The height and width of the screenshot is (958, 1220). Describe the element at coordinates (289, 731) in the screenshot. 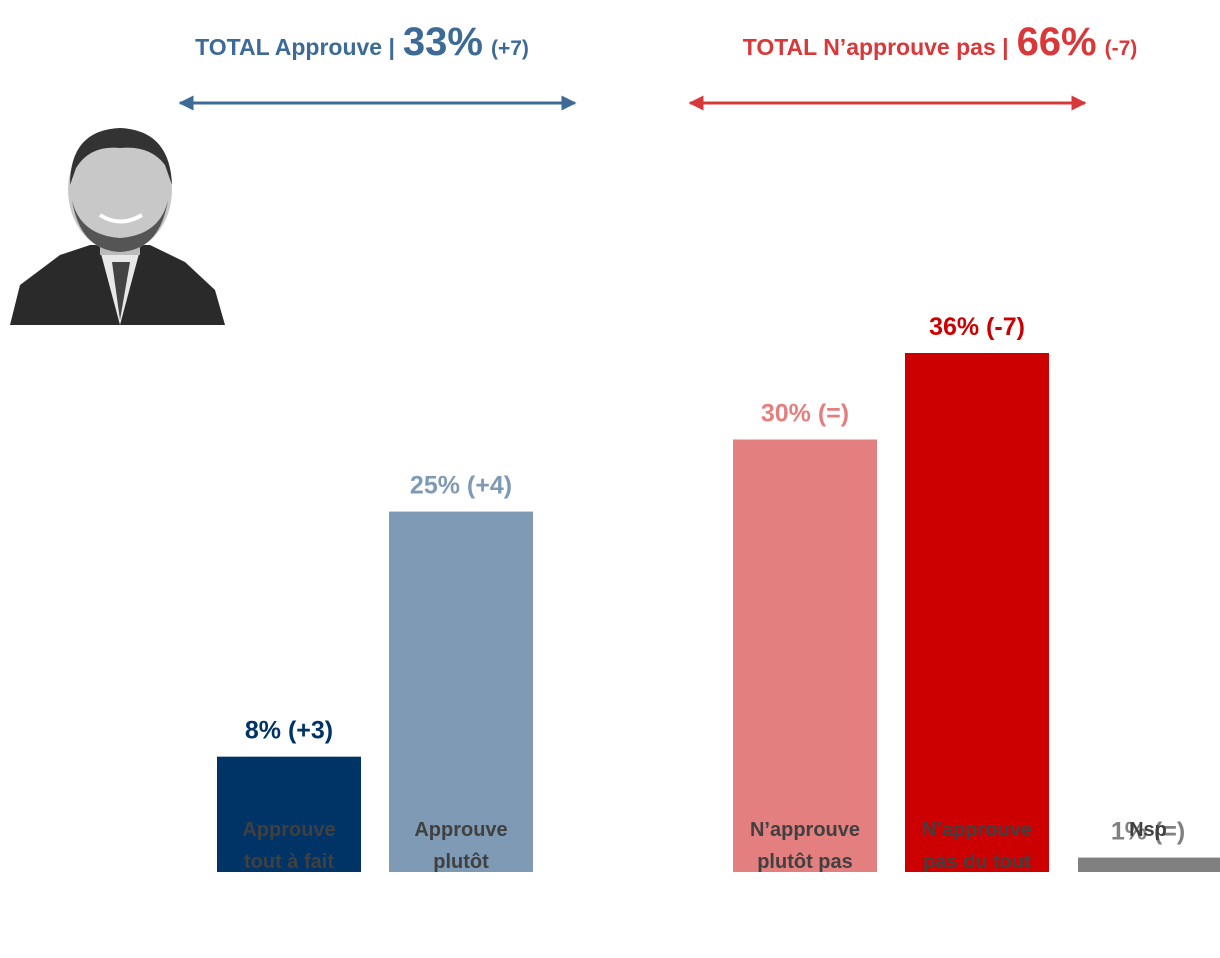

I see `value-label: 8% (+3)` at that location.